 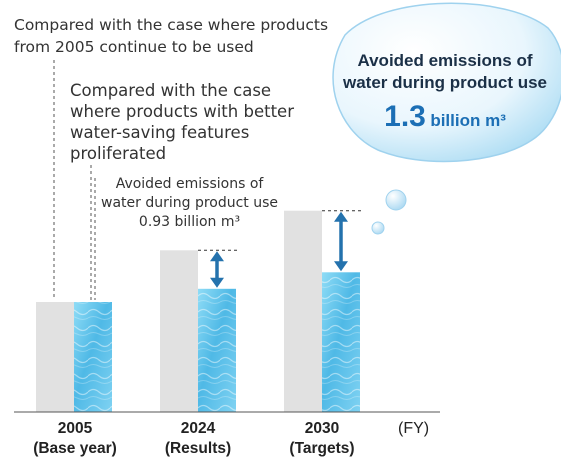 What do you see at coordinates (341, 266) in the screenshot?
I see `avoided-arrow-head-down-2030` at bounding box center [341, 266].